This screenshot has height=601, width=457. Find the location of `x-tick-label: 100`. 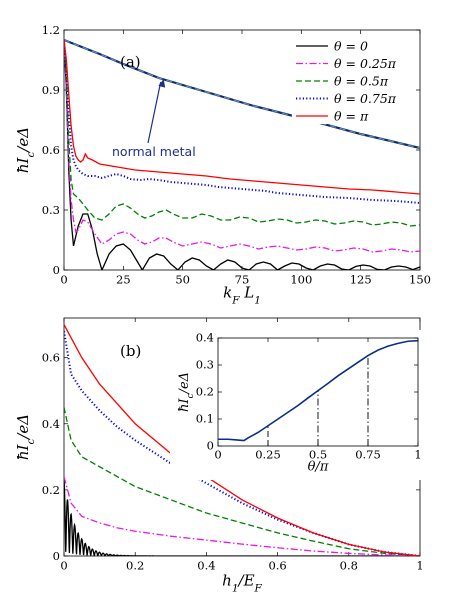

x-tick-label: 100 is located at coordinates (301, 280).